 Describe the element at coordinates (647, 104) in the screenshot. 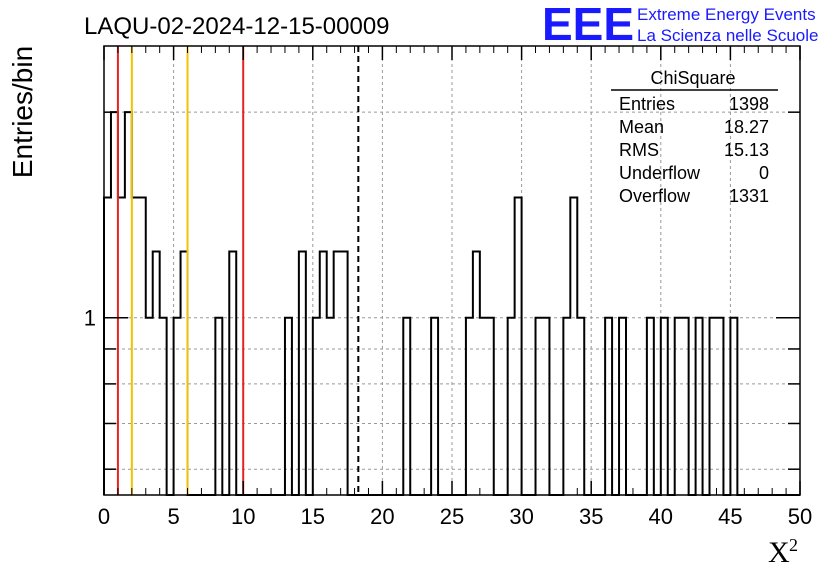

I see `stats-label-entries: Entries` at that location.